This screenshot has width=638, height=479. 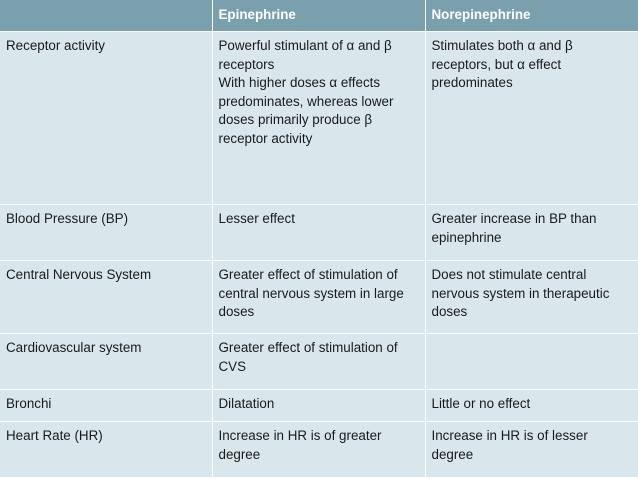 I want to click on header-cell-blank, so click(x=106, y=16).